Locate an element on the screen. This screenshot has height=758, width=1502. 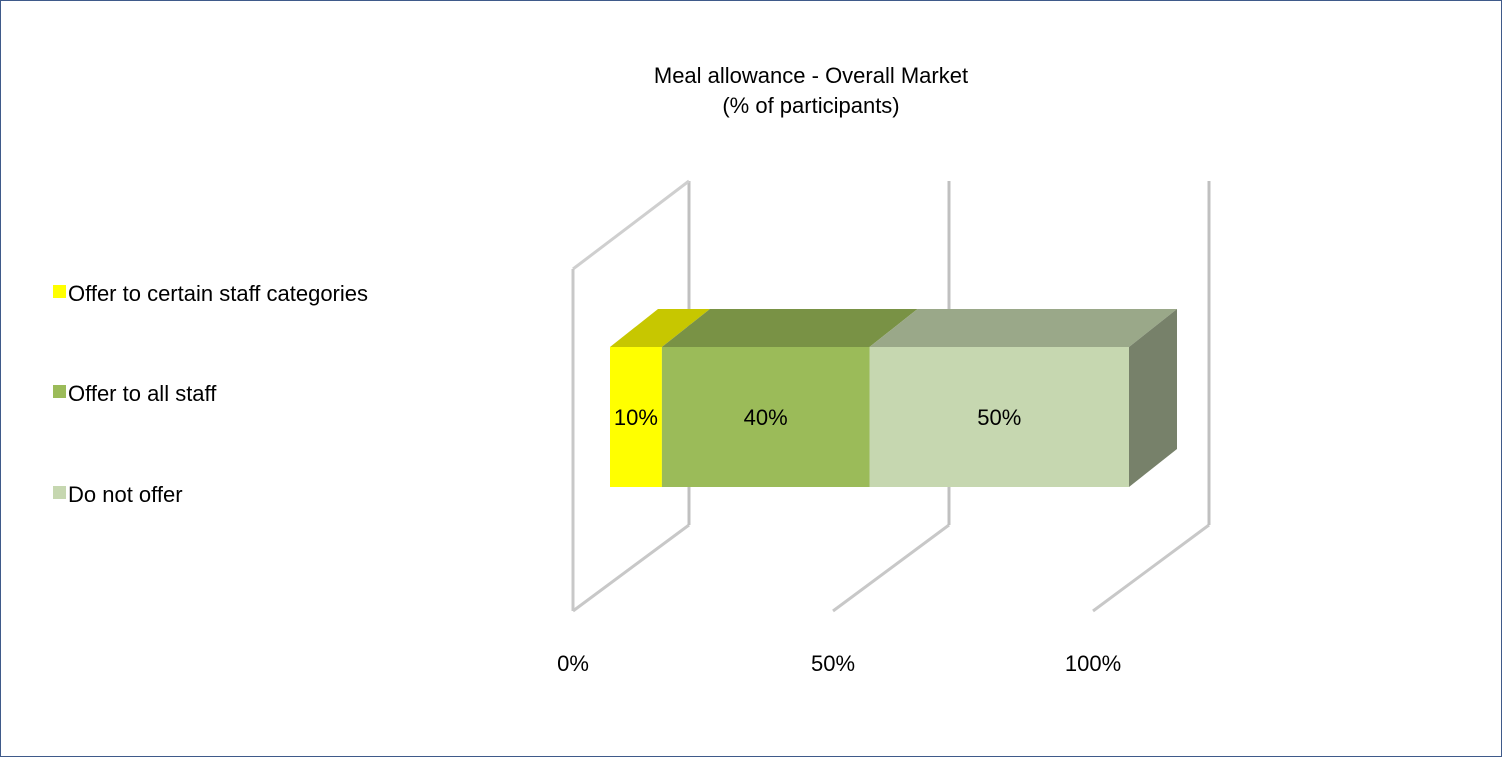
x-tick-label: 50% is located at coordinates (833, 663).